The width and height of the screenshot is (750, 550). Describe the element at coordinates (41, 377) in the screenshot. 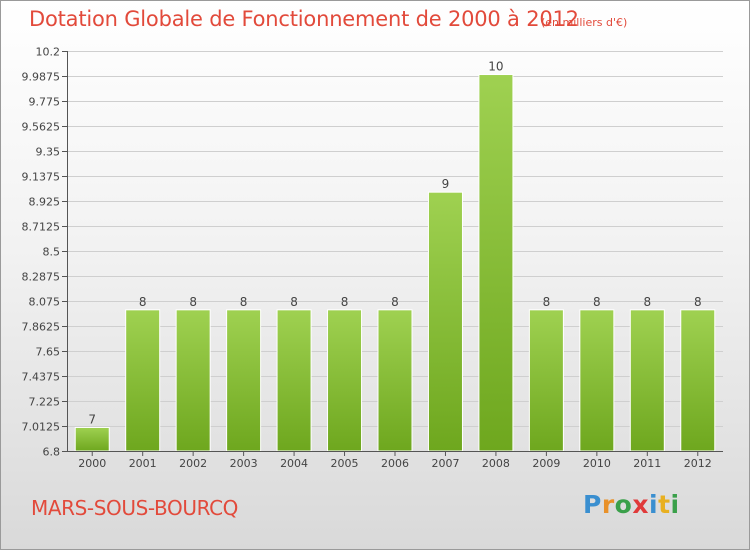

I see `y-tick-label: 7.4375` at that location.